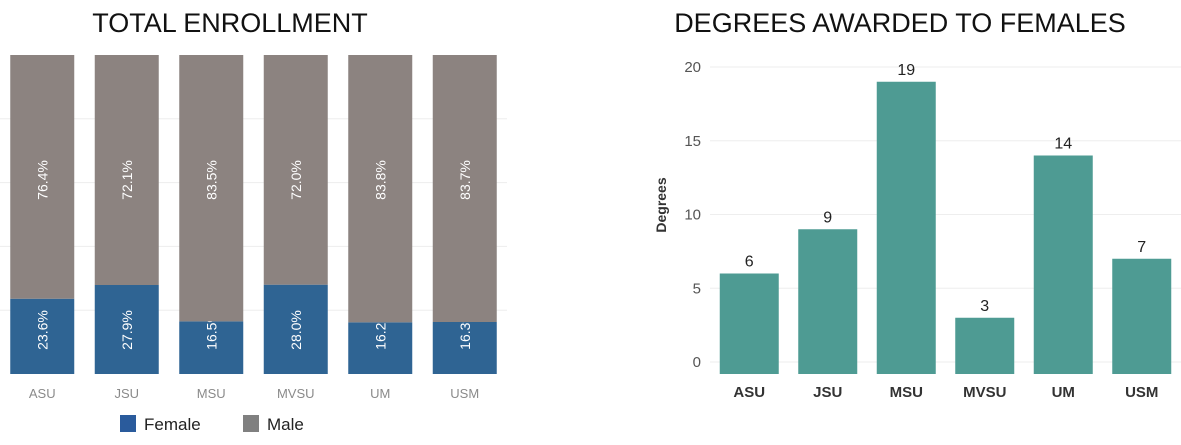 The image size is (1181, 445). I want to click on y-tick-label: 15, so click(692, 141).